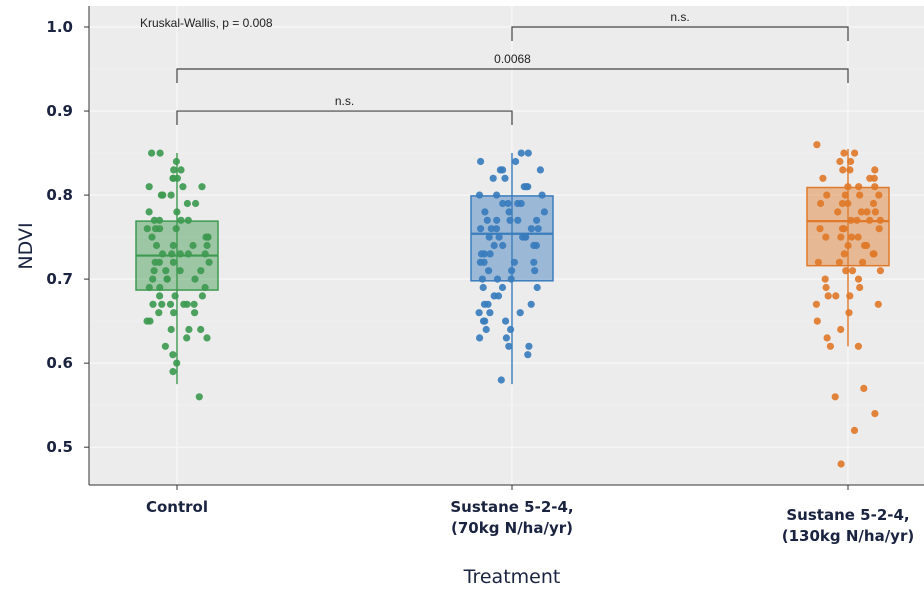  What do you see at coordinates (59, 195) in the screenshot?
I see `y-tick-label: 0.8` at bounding box center [59, 195].